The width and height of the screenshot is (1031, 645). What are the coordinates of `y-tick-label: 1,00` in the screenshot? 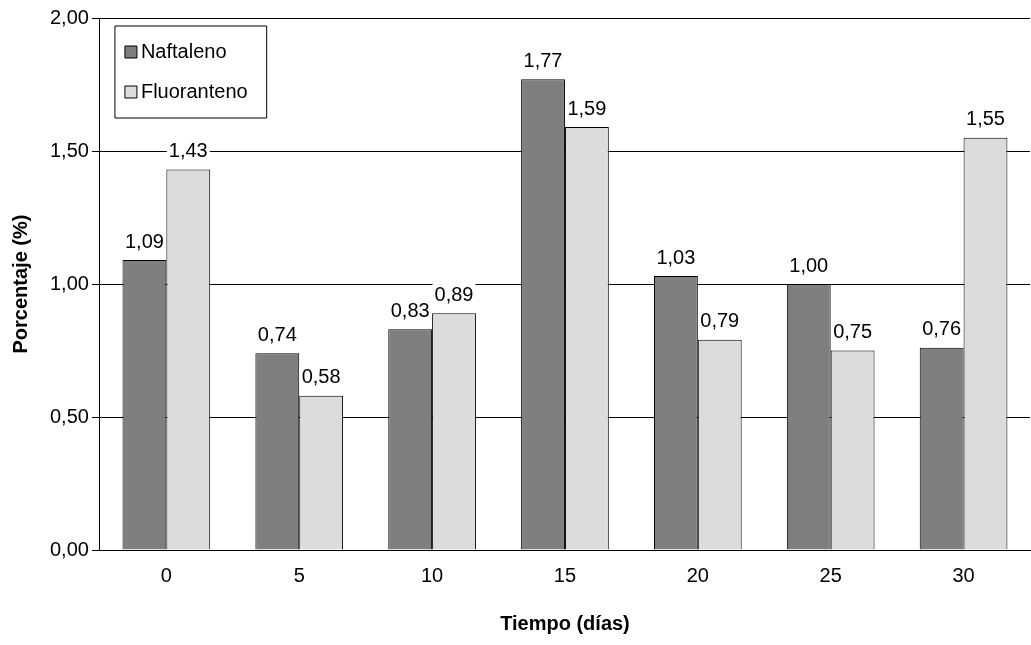 It's located at (69, 282).